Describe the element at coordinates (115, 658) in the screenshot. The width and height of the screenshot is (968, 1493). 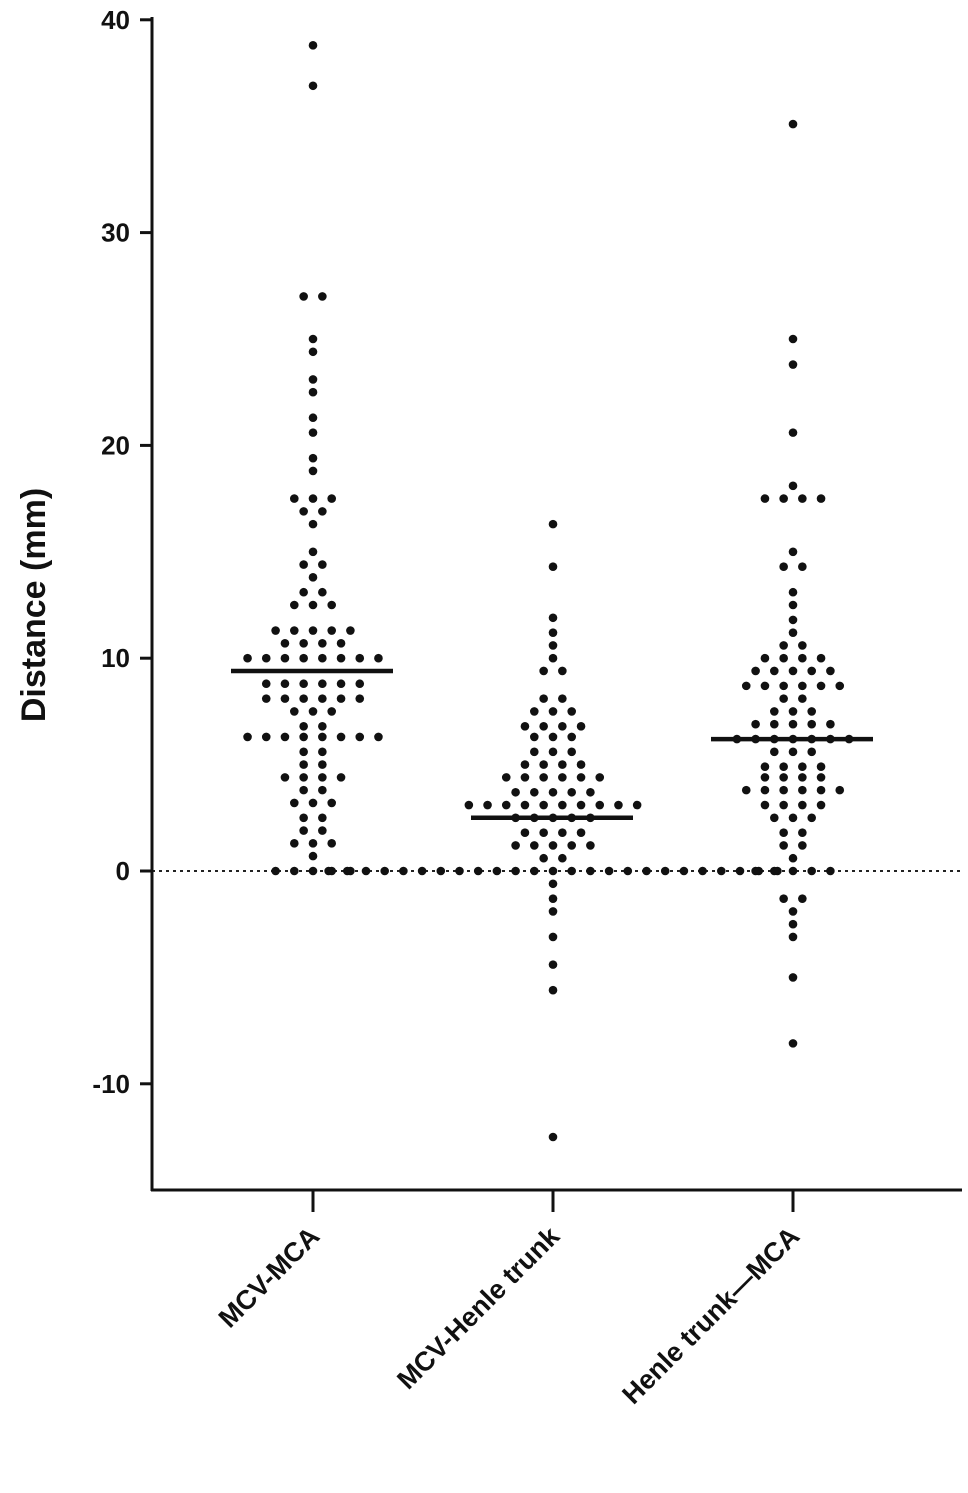
I see `y-tick-label: 10` at that location.